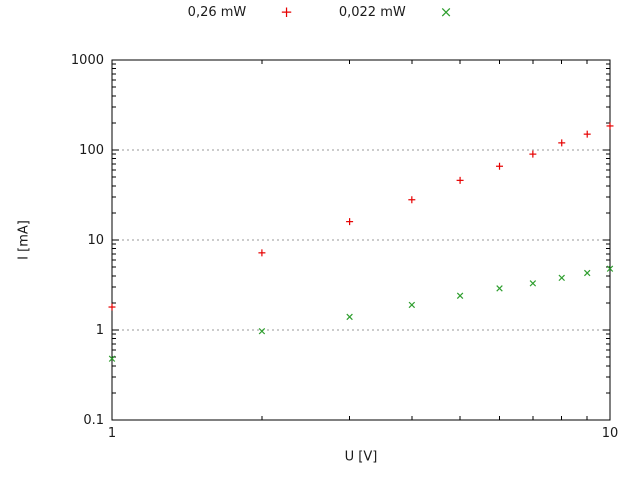  I want to click on x-tick-label: 10, so click(610, 433).